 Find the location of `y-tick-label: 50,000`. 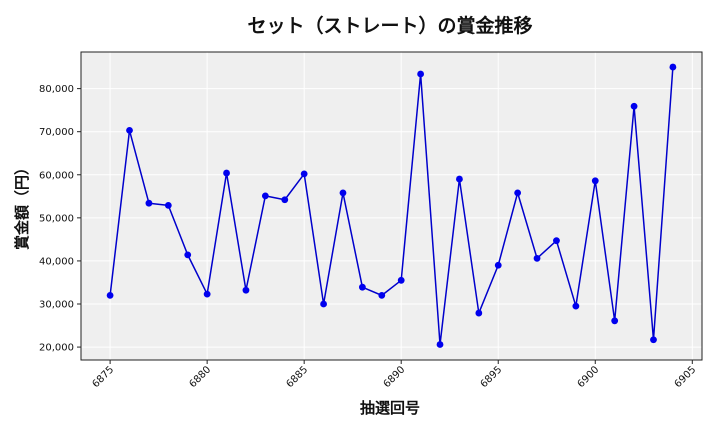

y-tick-label: 50,000 is located at coordinates (56, 218).